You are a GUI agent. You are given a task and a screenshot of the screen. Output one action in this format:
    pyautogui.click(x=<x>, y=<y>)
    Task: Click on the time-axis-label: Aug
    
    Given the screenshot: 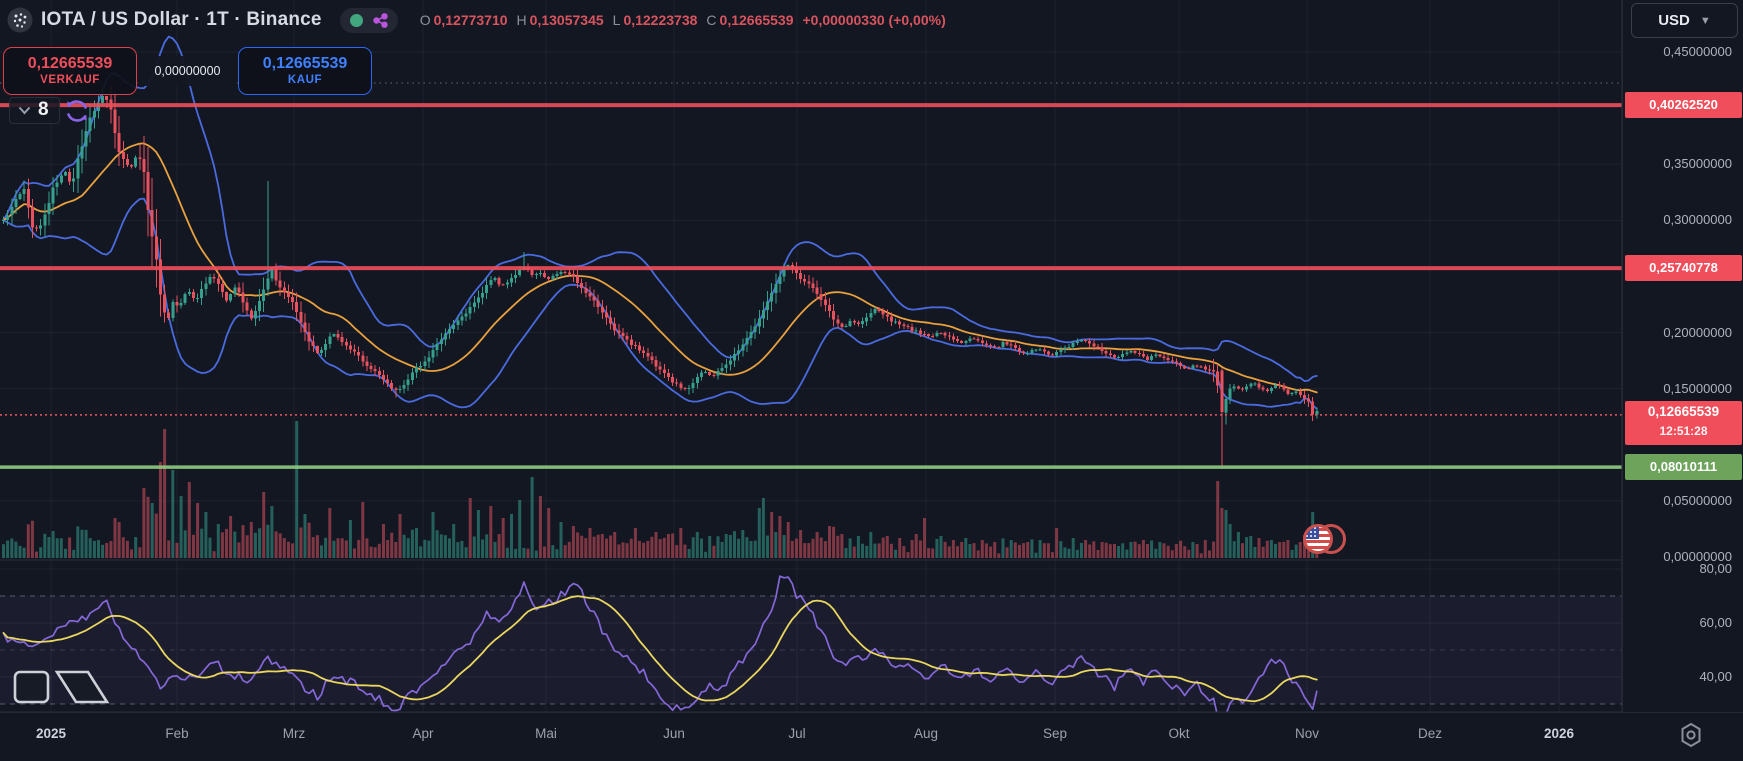 What is the action you would take?
    pyautogui.click(x=926, y=733)
    